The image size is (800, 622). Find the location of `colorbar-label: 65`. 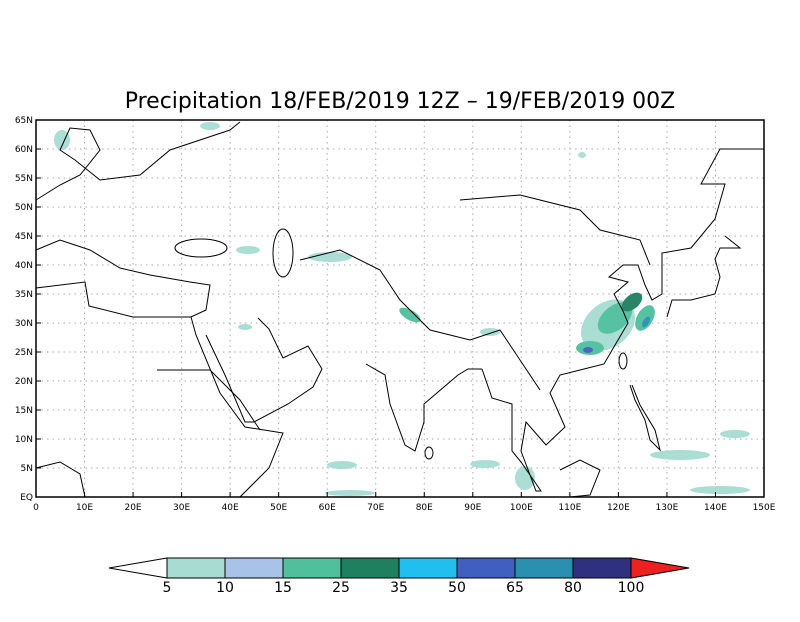

colorbar-label: 65 is located at coordinates (515, 588).